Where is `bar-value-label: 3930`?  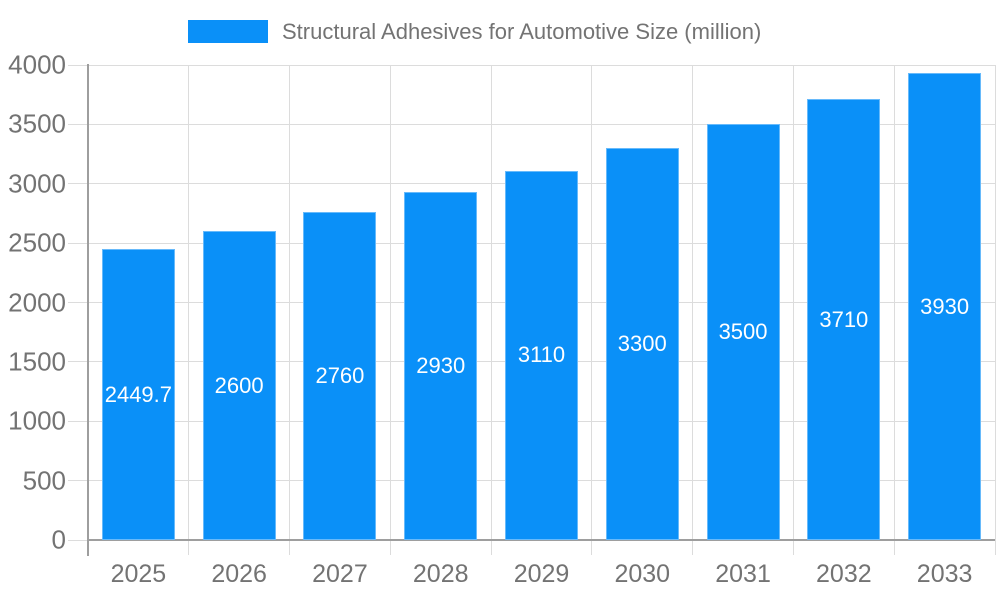
bar-value-label: 3930 is located at coordinates (945, 306).